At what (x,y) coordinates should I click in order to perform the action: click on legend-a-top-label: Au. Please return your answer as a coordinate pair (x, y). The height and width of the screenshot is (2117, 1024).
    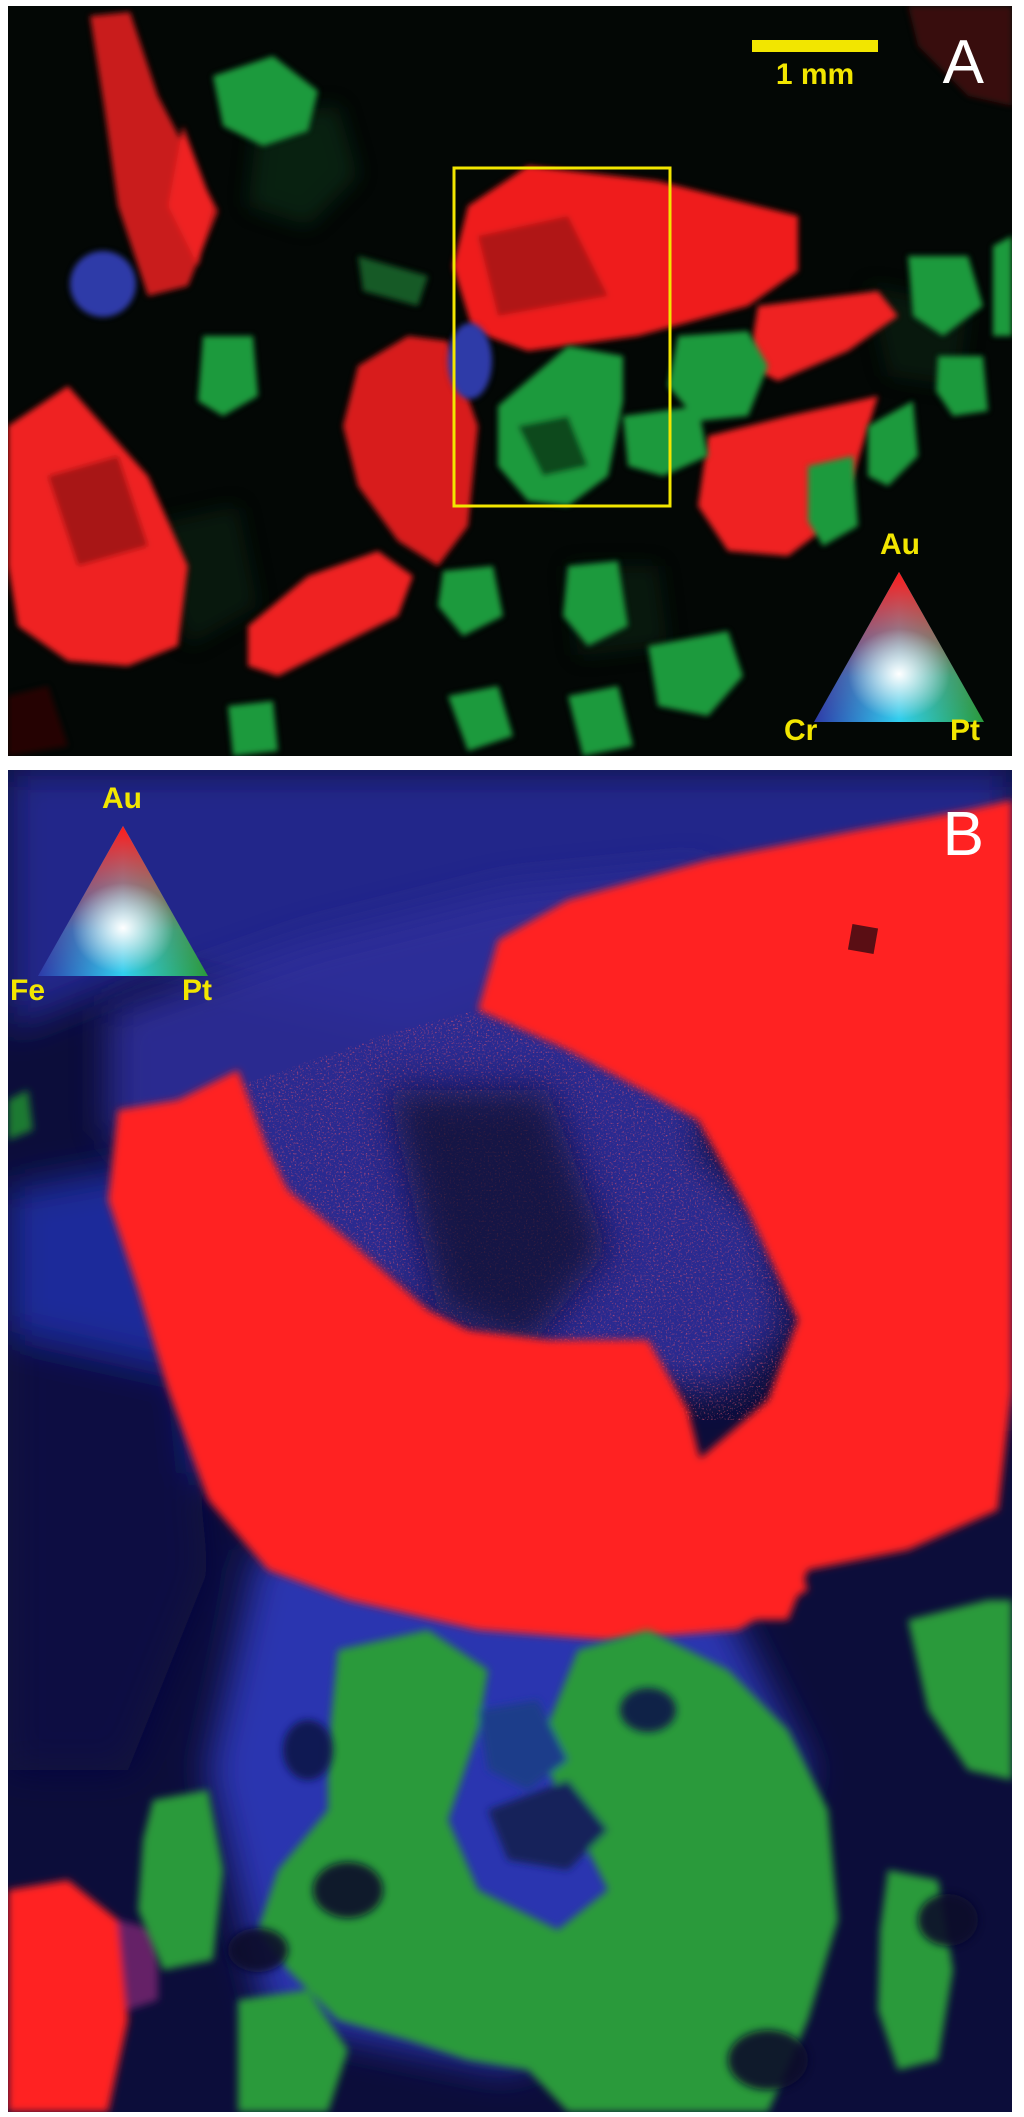
    Looking at the image, I should click on (900, 544).